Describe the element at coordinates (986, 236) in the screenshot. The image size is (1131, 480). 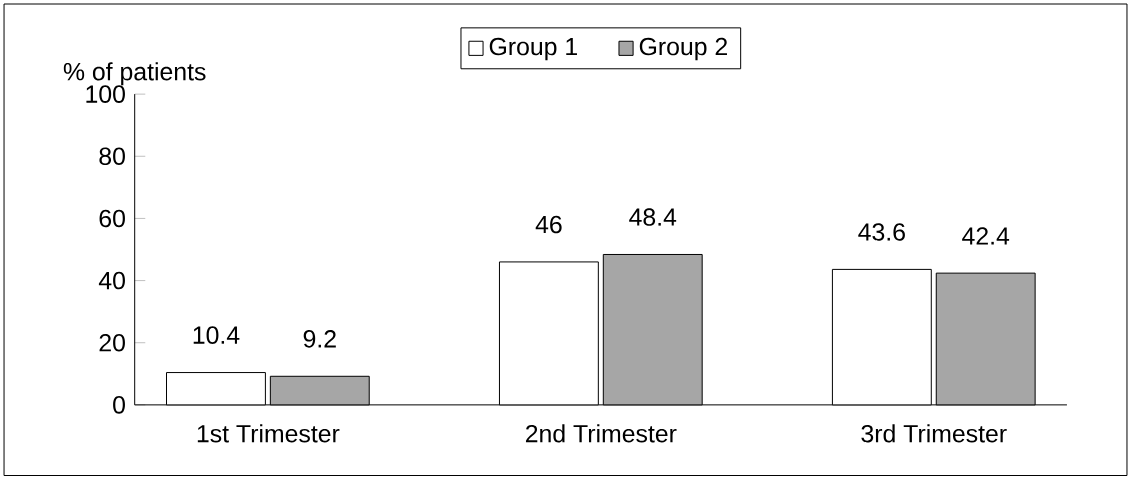
I see `data-label: 42.4` at that location.